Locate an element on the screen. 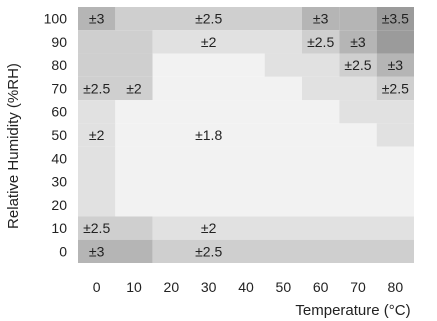  cell-value-label: ±3.5 is located at coordinates (395, 19).